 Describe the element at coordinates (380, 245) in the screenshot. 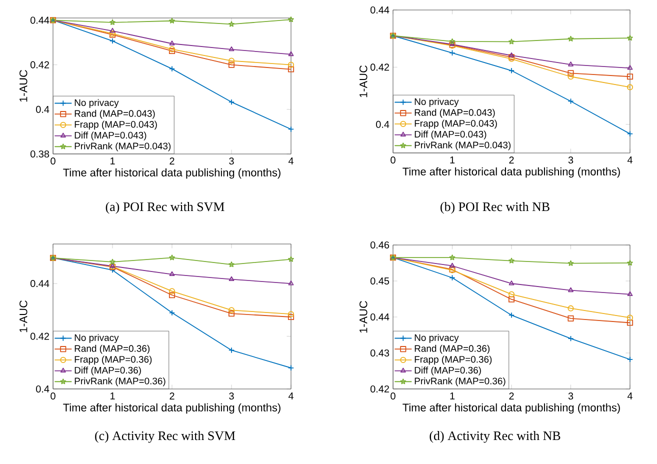

I see `y-tick-label: 0.46` at that location.